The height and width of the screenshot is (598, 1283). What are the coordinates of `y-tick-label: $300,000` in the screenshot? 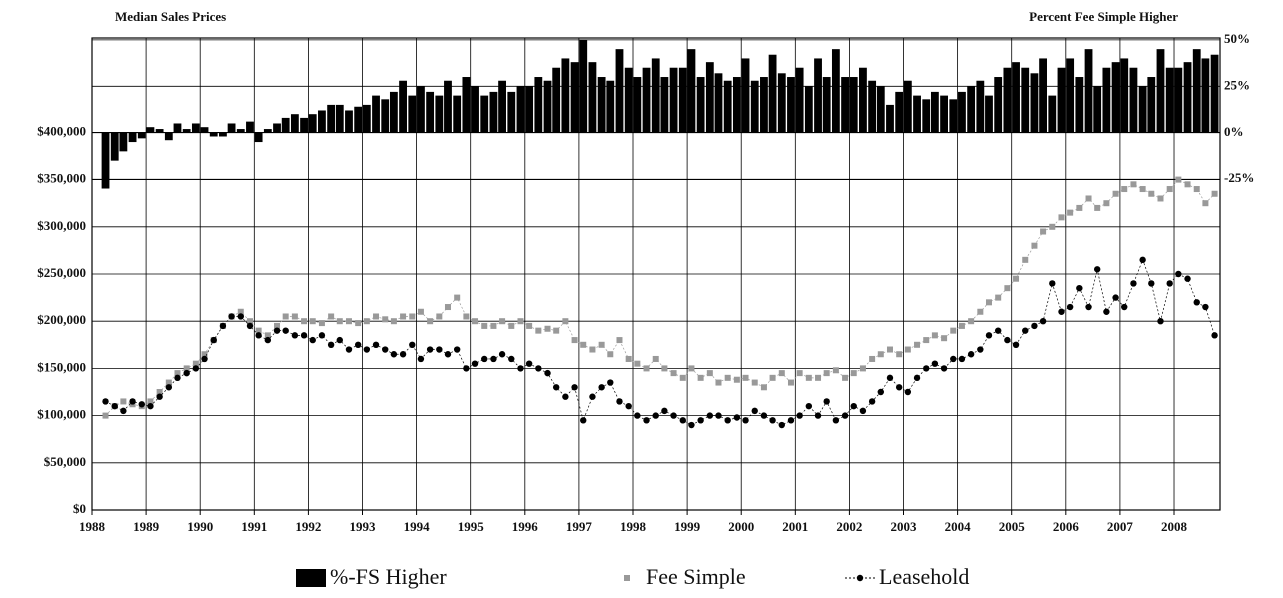 It's located at (61, 225).